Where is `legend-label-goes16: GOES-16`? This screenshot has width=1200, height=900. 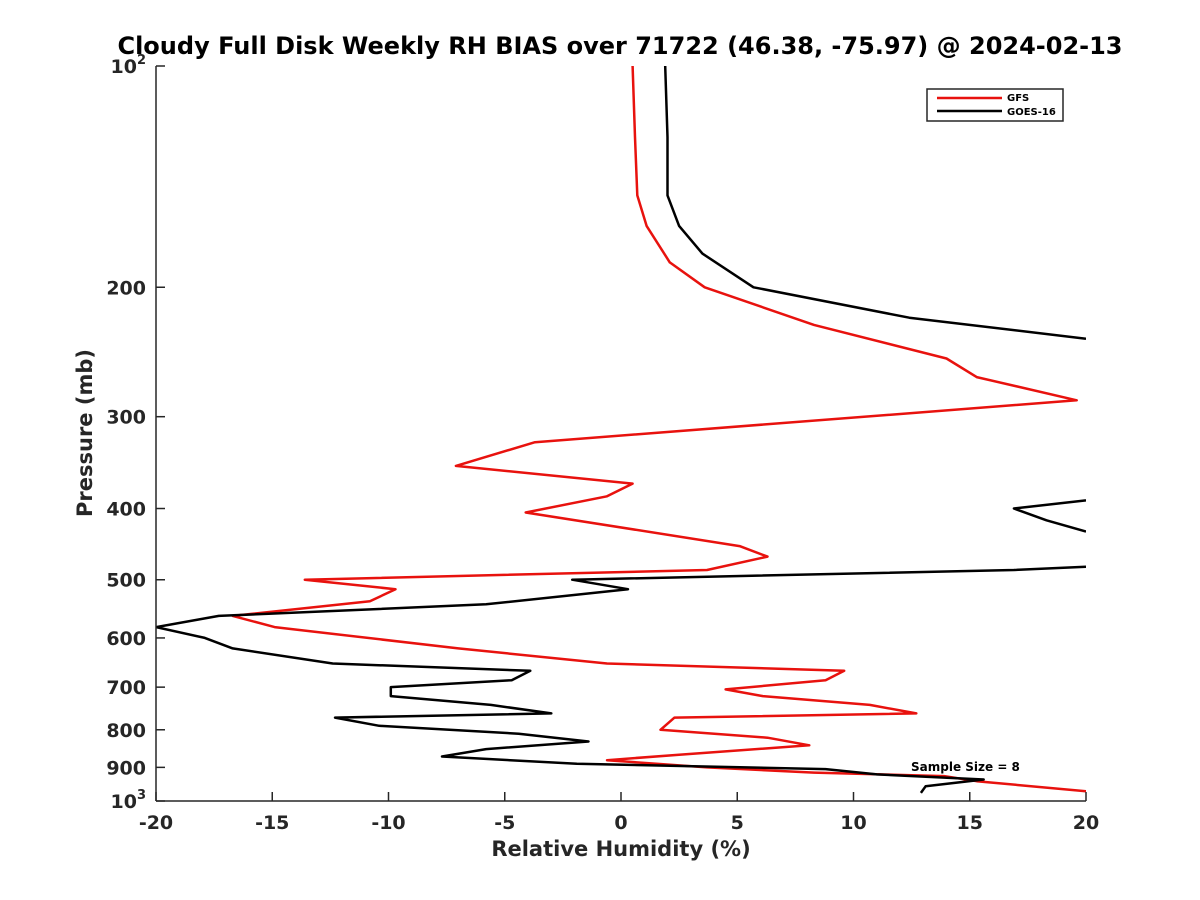 legend-label-goes16: GOES-16 is located at coordinates (1031, 112).